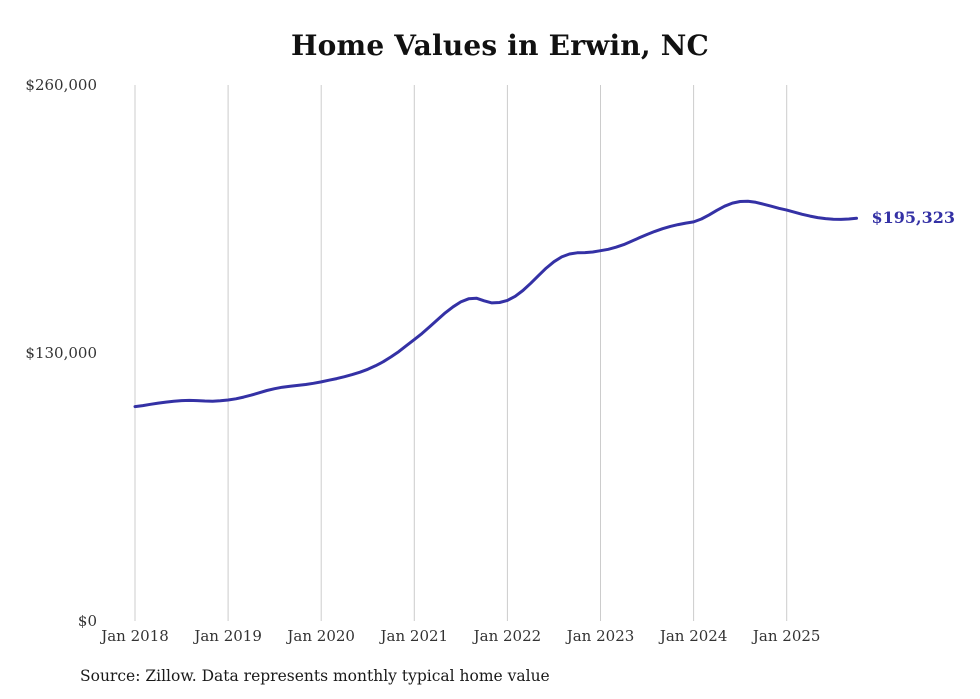 Image resolution: width=980 pixels, height=699 pixels. Describe the element at coordinates (507, 636) in the screenshot. I see `x-tick-label: Jan 2022` at that location.